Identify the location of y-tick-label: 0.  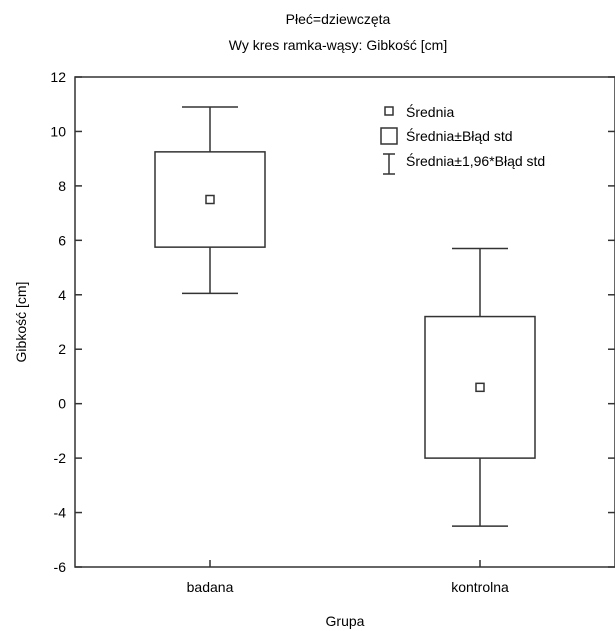
(62, 404).